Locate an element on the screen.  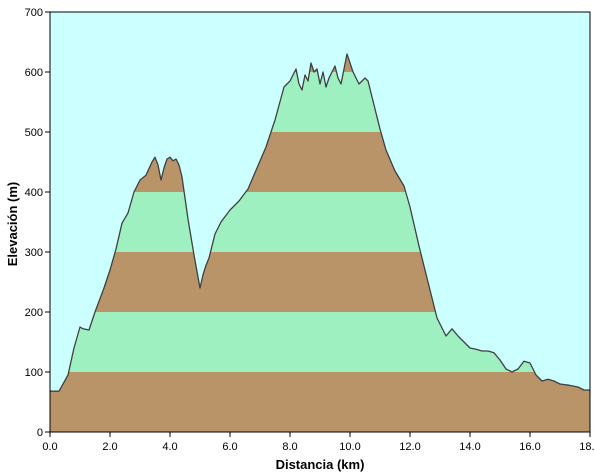
y-tick-label: 0 is located at coordinates (40, 433).